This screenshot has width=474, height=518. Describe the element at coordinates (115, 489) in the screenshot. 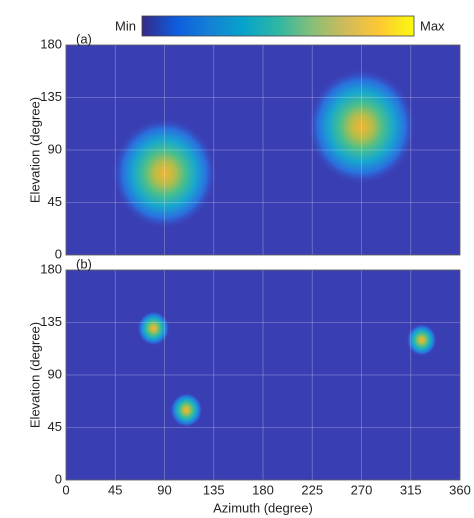

I see `x-tick-label: 45` at that location.